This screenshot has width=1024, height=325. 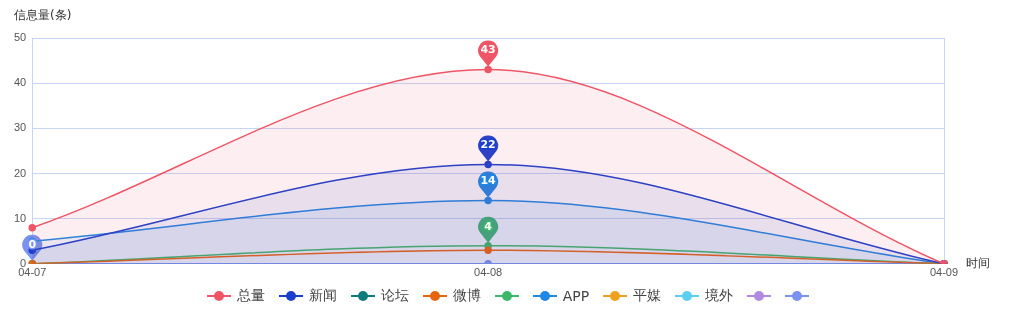 What do you see at coordinates (576, 296) in the screenshot?
I see `legend-label: APP` at bounding box center [576, 296].